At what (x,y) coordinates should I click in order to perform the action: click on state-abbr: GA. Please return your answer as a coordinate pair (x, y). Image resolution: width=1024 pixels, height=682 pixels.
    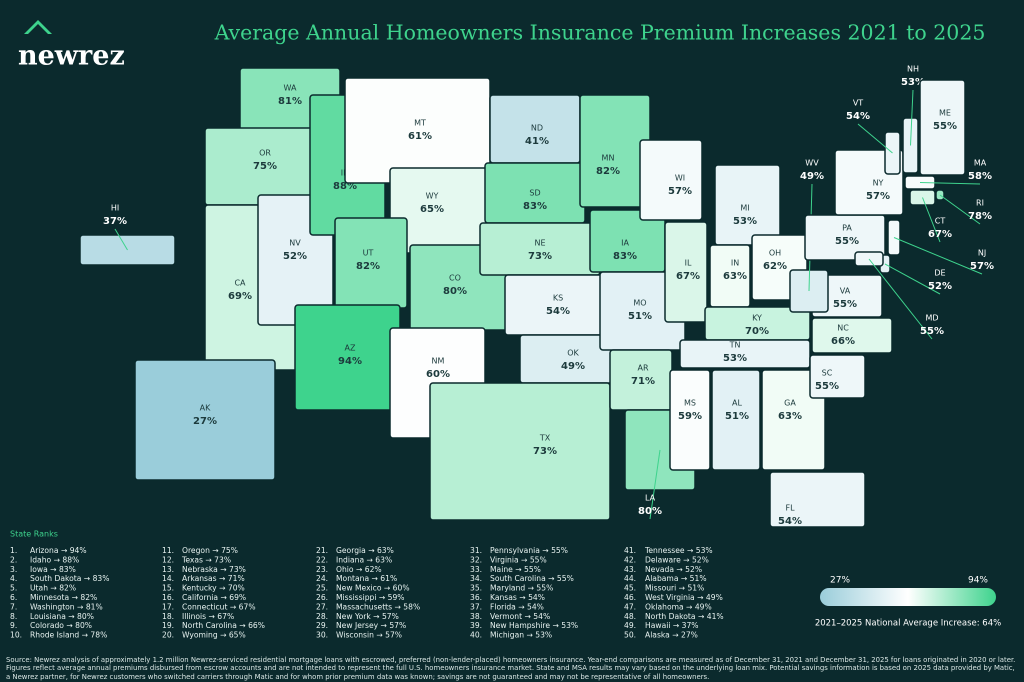
    Looking at the image, I should click on (790, 403).